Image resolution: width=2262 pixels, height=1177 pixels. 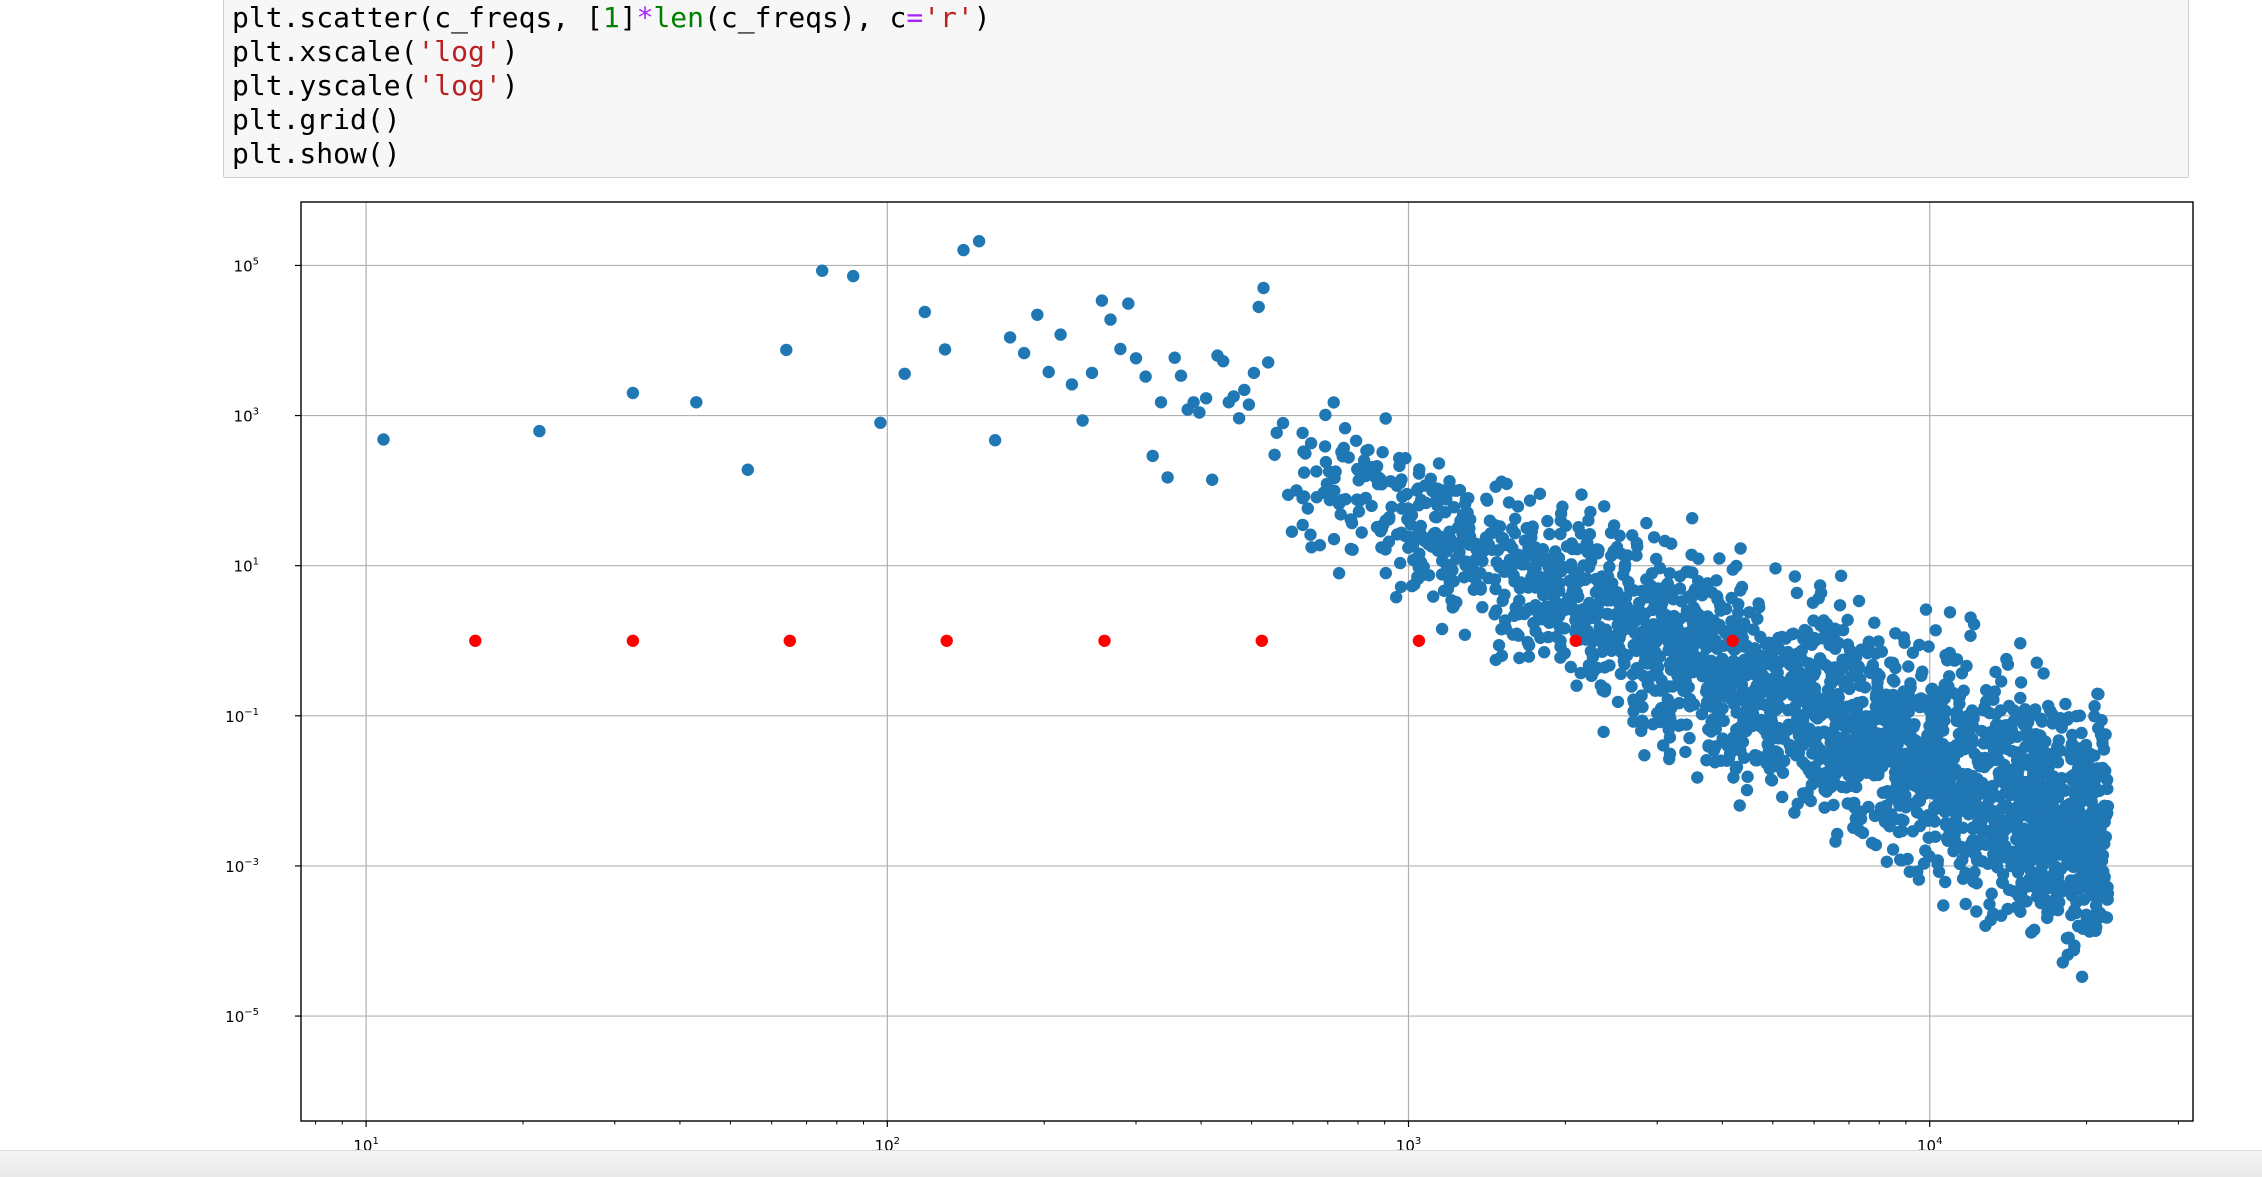 What do you see at coordinates (325, 85) in the screenshot?
I see `code-token: plt.yscale(` at bounding box center [325, 85].